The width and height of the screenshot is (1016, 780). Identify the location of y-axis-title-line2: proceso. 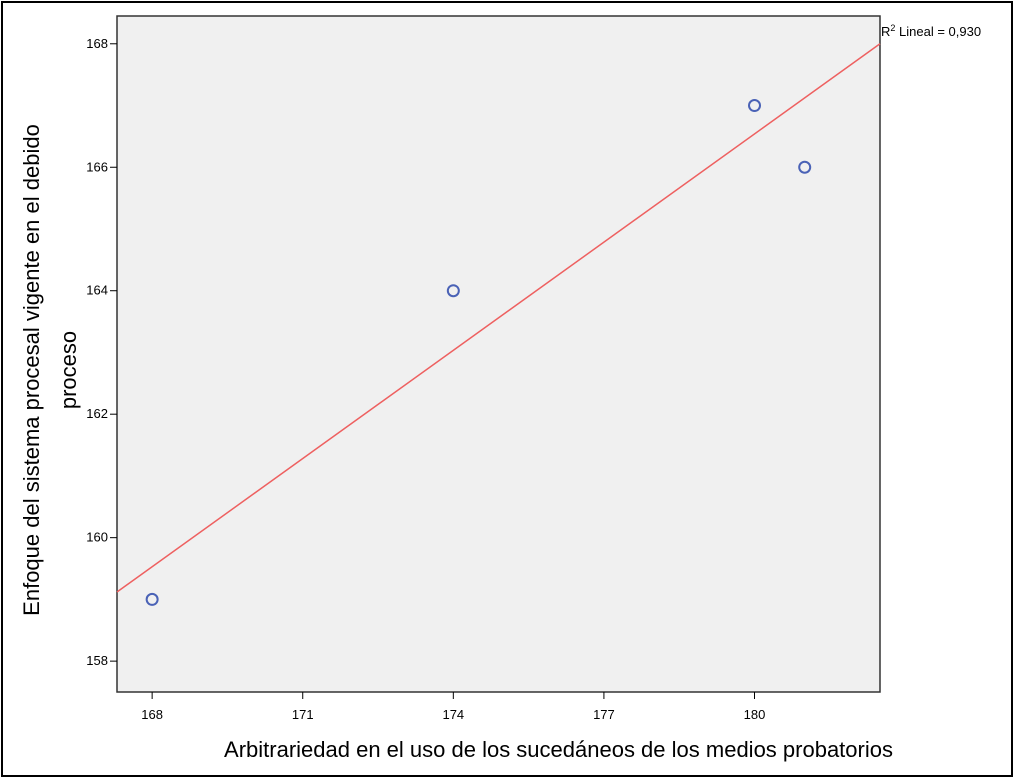
(68, 370).